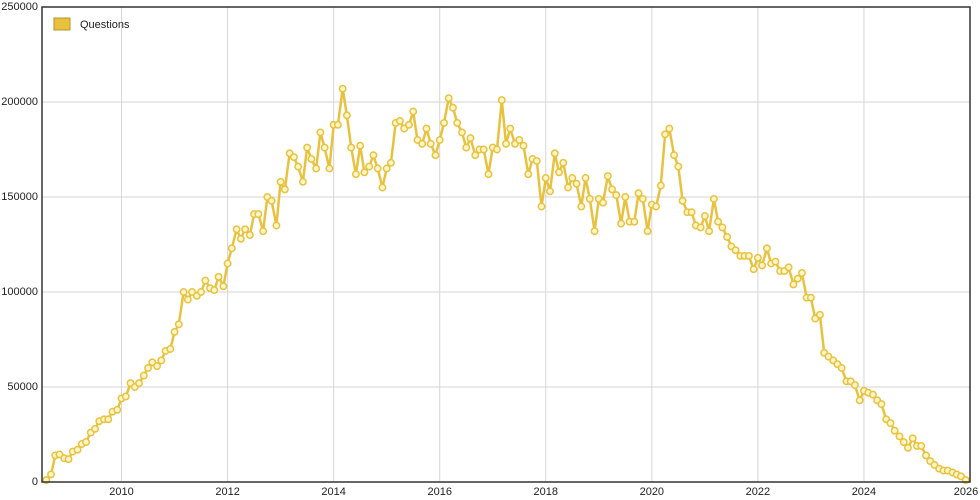 Image resolution: width=980 pixels, height=500 pixels. What do you see at coordinates (62, 24) in the screenshot?
I see `legend-swatch` at bounding box center [62, 24].